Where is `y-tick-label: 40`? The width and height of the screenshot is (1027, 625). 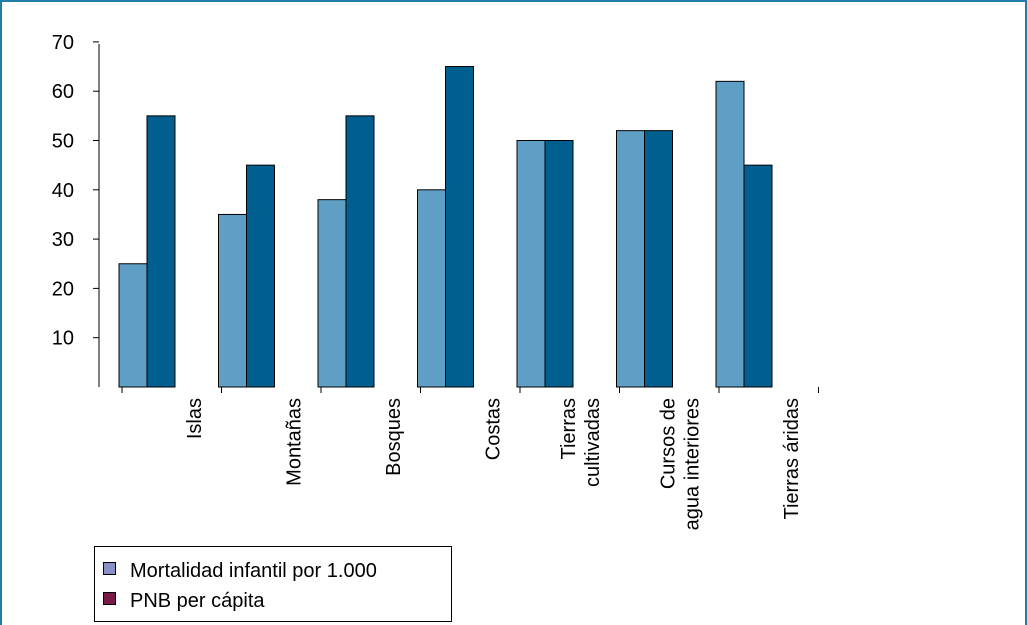 y-tick-label: 40 is located at coordinates (63, 191).